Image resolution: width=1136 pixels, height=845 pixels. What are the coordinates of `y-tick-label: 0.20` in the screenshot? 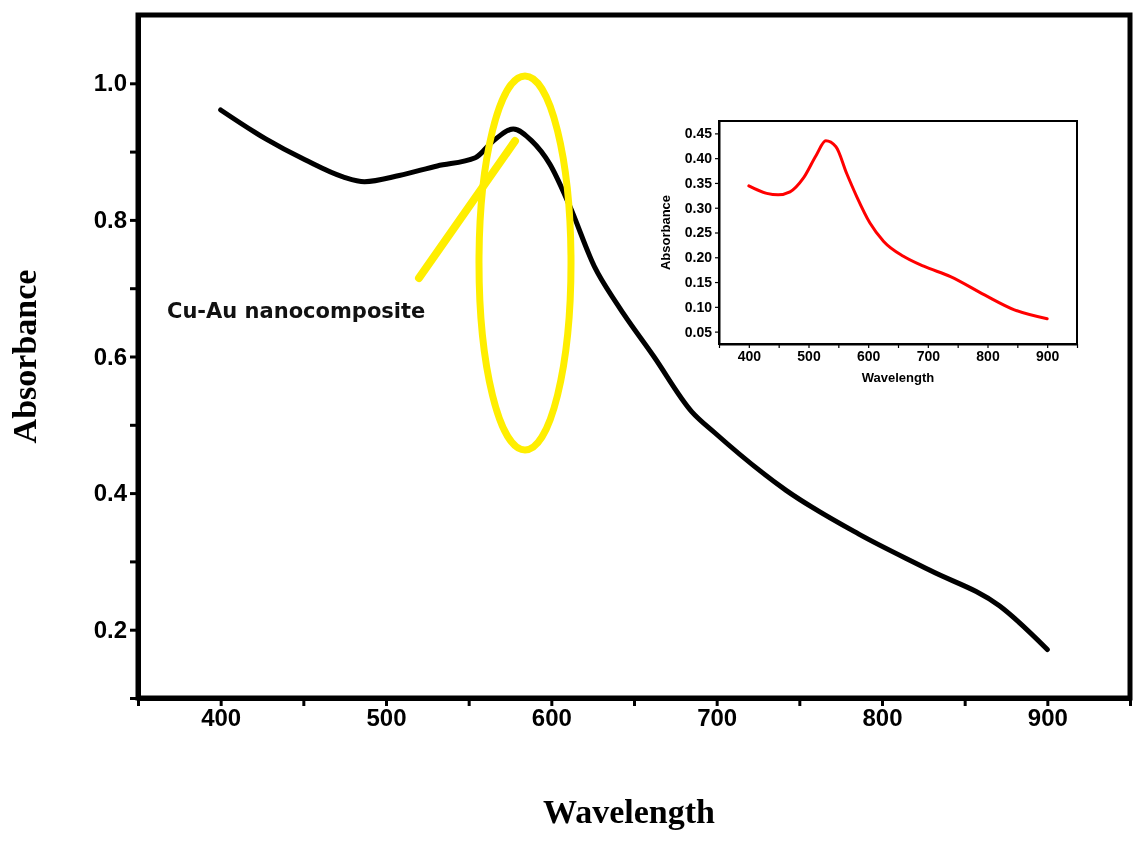 It's located at (698, 257).